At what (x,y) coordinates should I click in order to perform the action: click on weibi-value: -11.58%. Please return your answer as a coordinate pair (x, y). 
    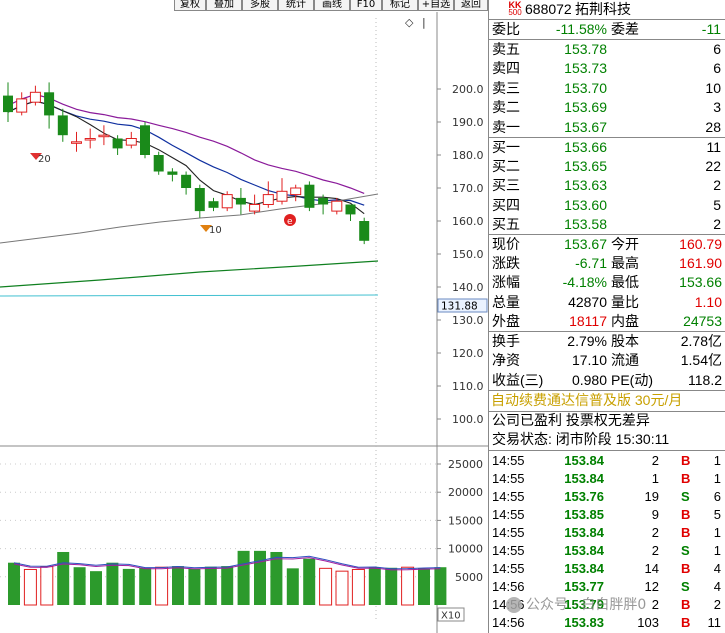
    Looking at the image, I should click on (581, 29).